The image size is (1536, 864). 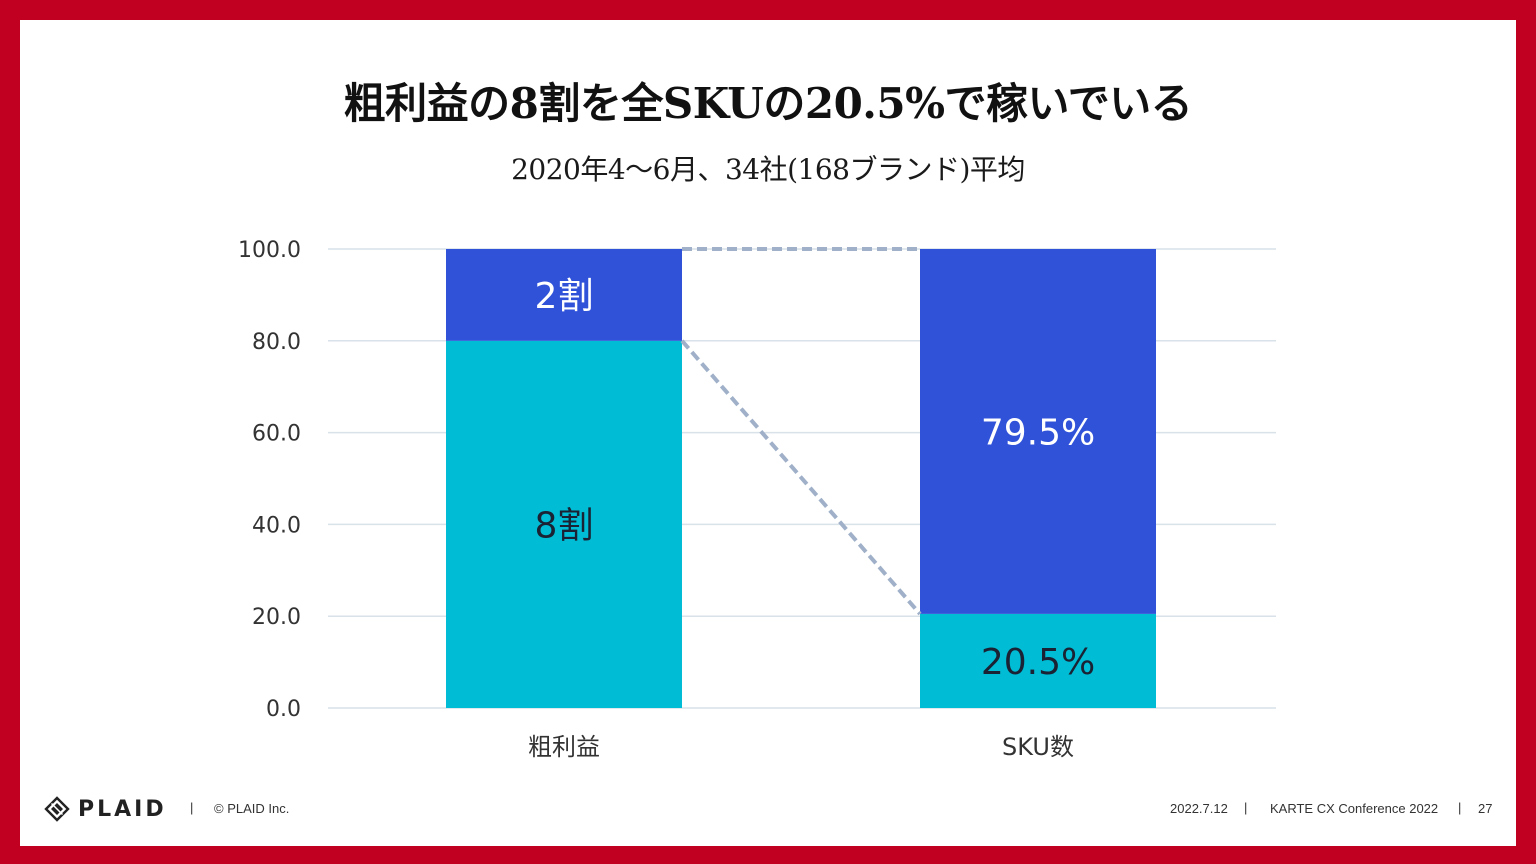 What do you see at coordinates (269, 250) in the screenshot?
I see `y-tick-label: 100.0` at bounding box center [269, 250].